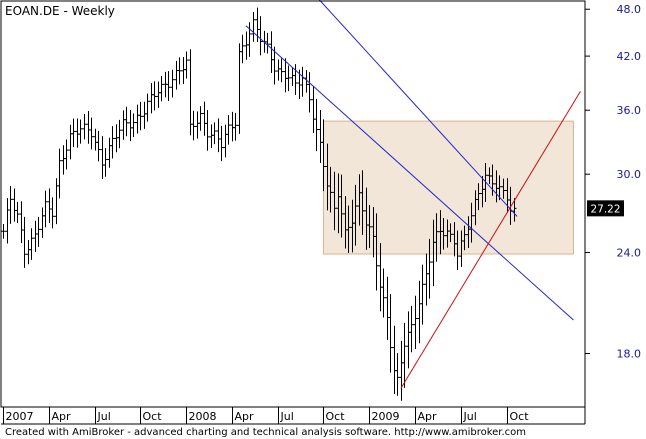  What do you see at coordinates (20, 416) in the screenshot?
I see `x-tick-label: 2007` at bounding box center [20, 416].